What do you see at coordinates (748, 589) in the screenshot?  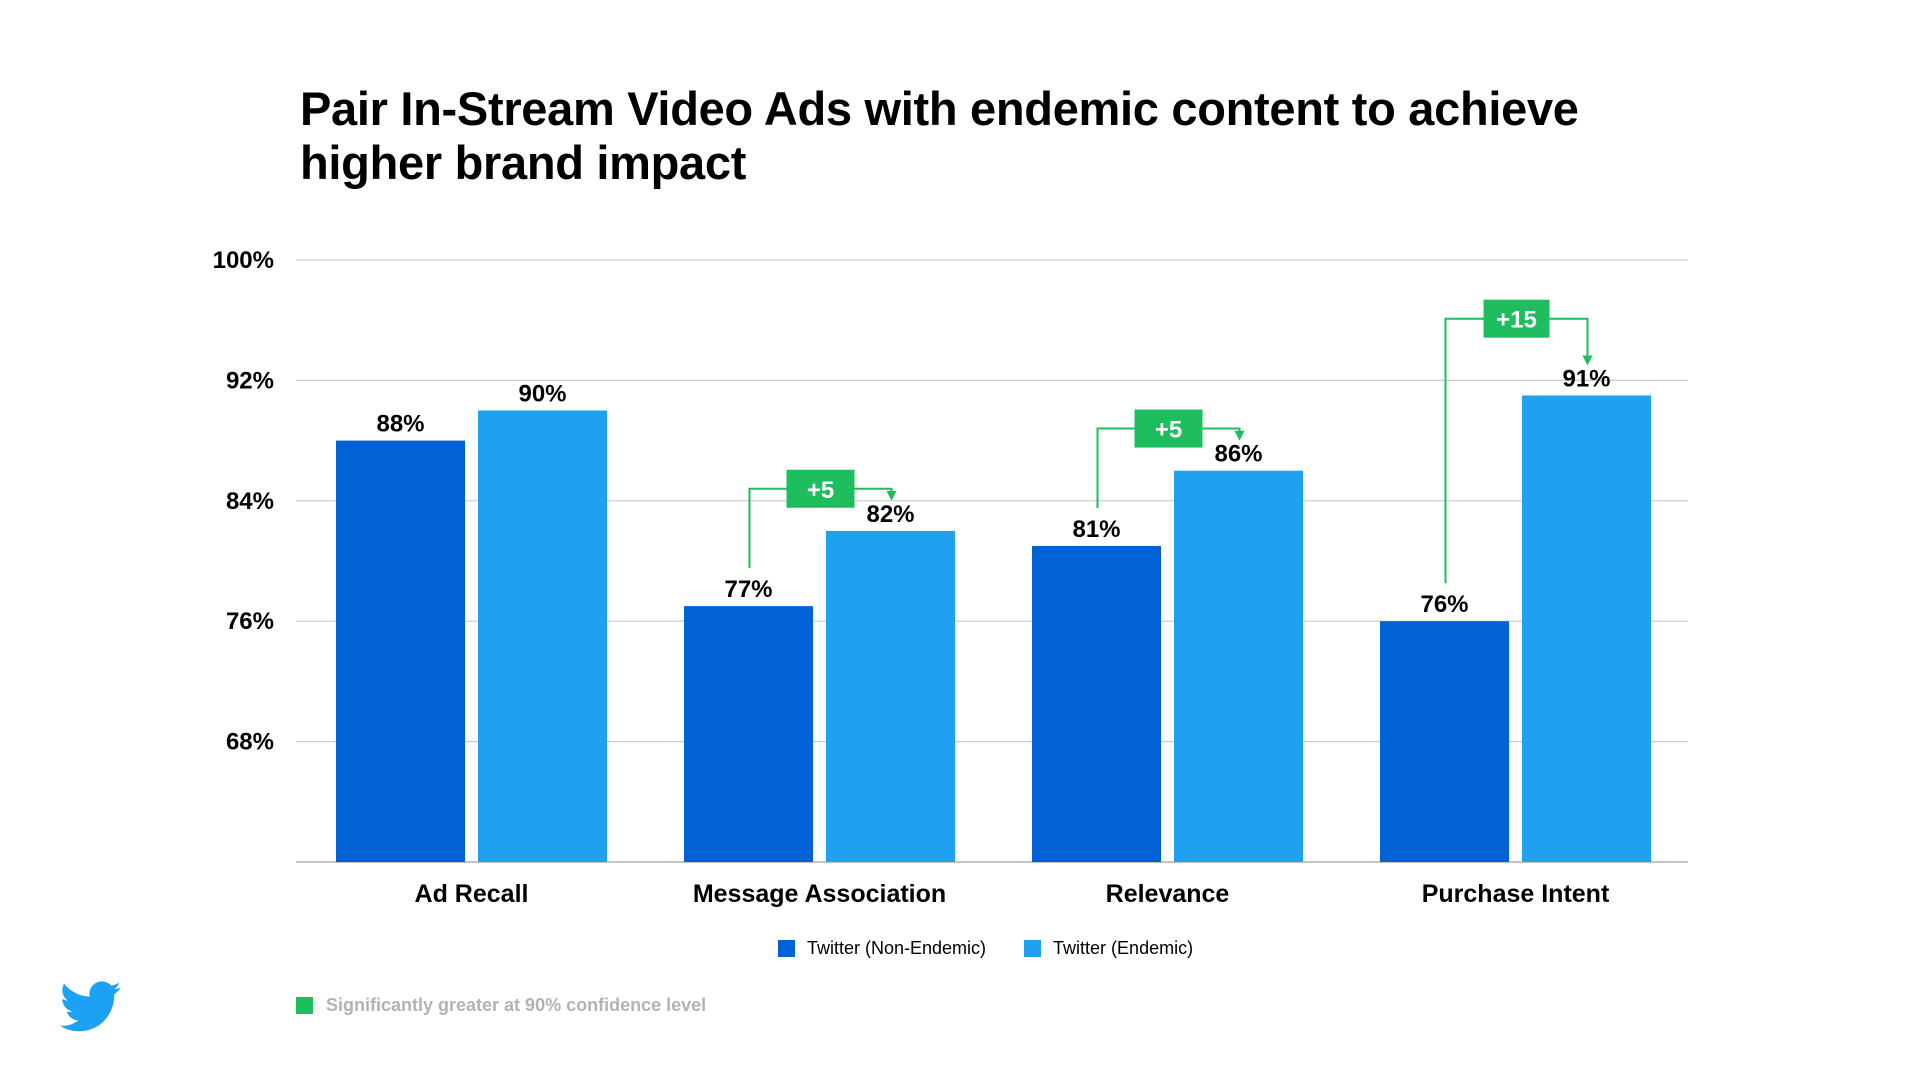 I see `data-label: 77%` at bounding box center [748, 589].